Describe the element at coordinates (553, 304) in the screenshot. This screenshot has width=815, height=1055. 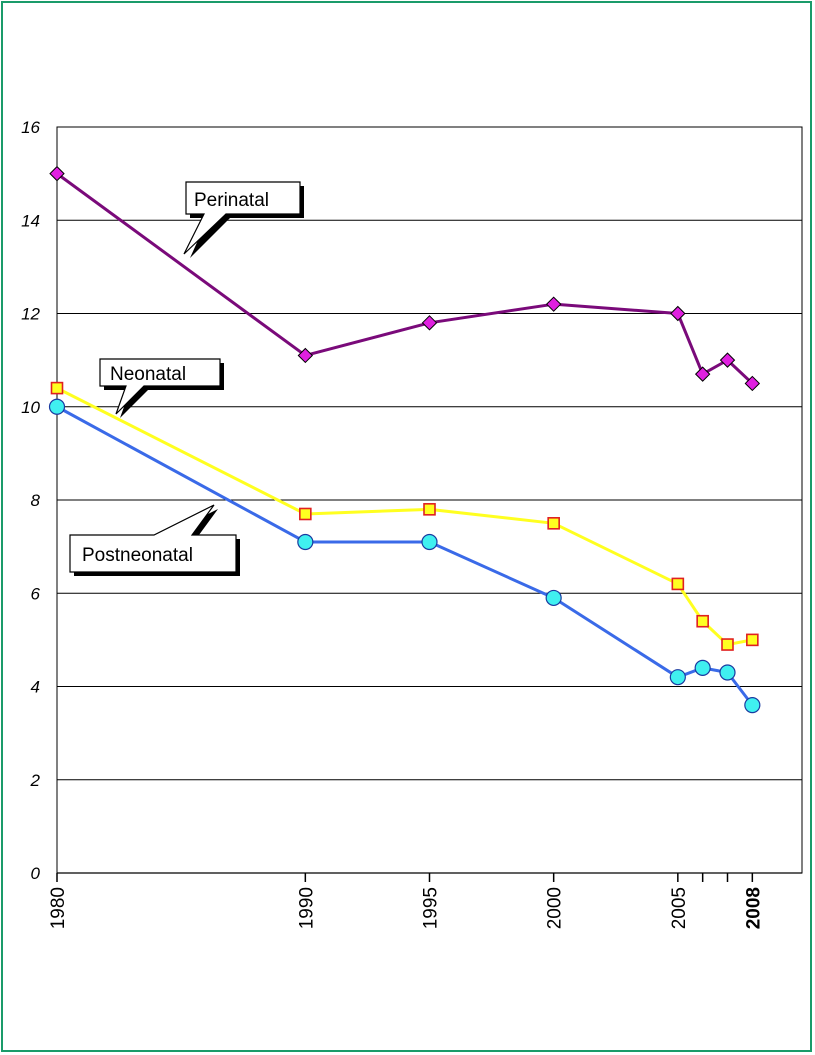
I see `perinatal-point-2000` at that location.